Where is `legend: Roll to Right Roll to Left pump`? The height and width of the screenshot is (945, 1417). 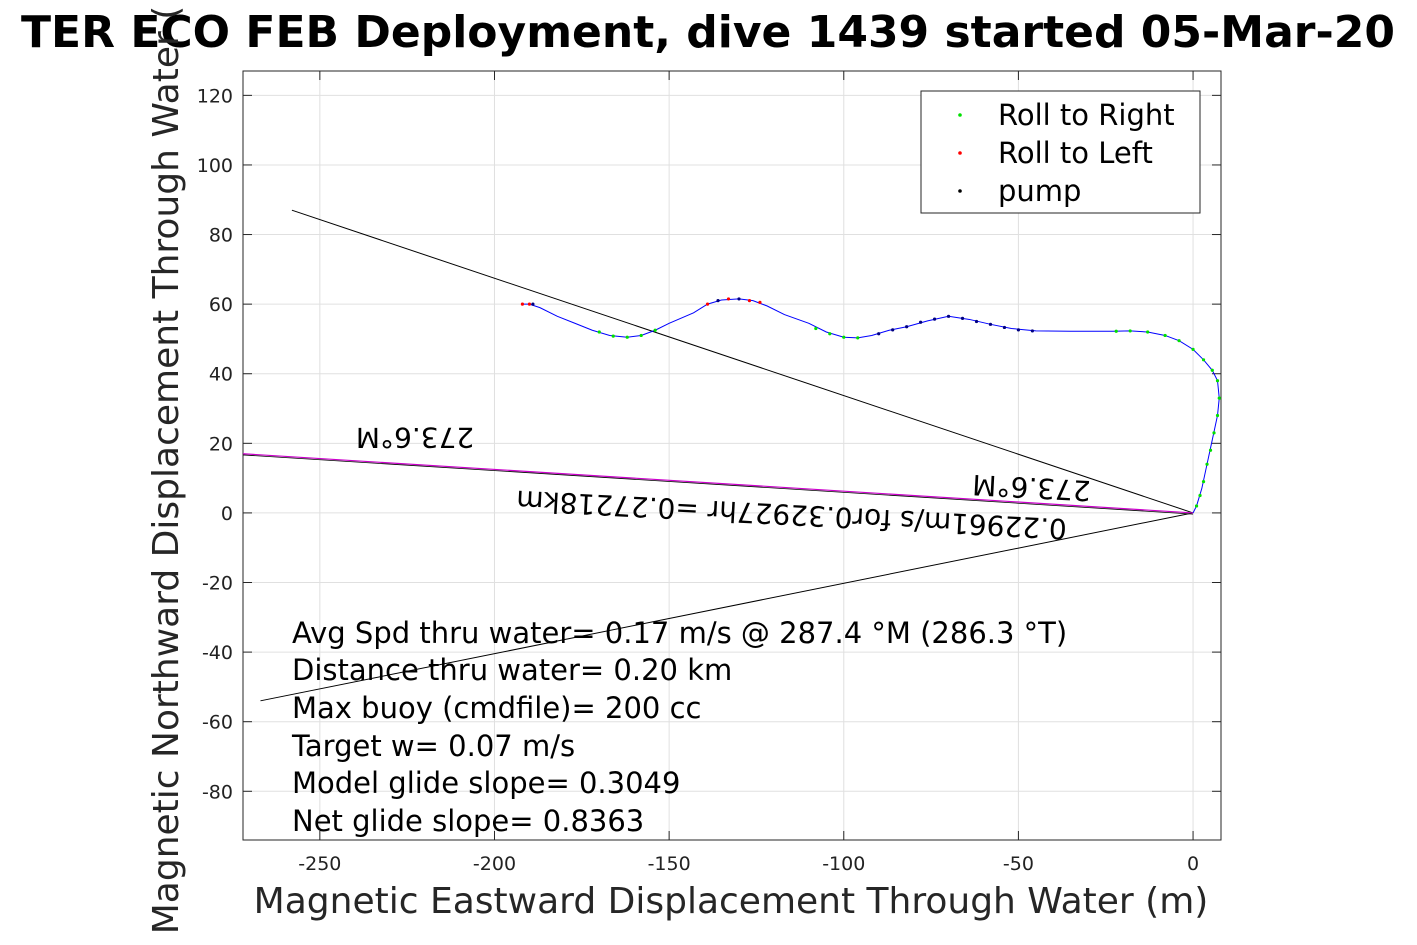 legend: Roll to Right Roll to Left pump is located at coordinates (1060, 152).